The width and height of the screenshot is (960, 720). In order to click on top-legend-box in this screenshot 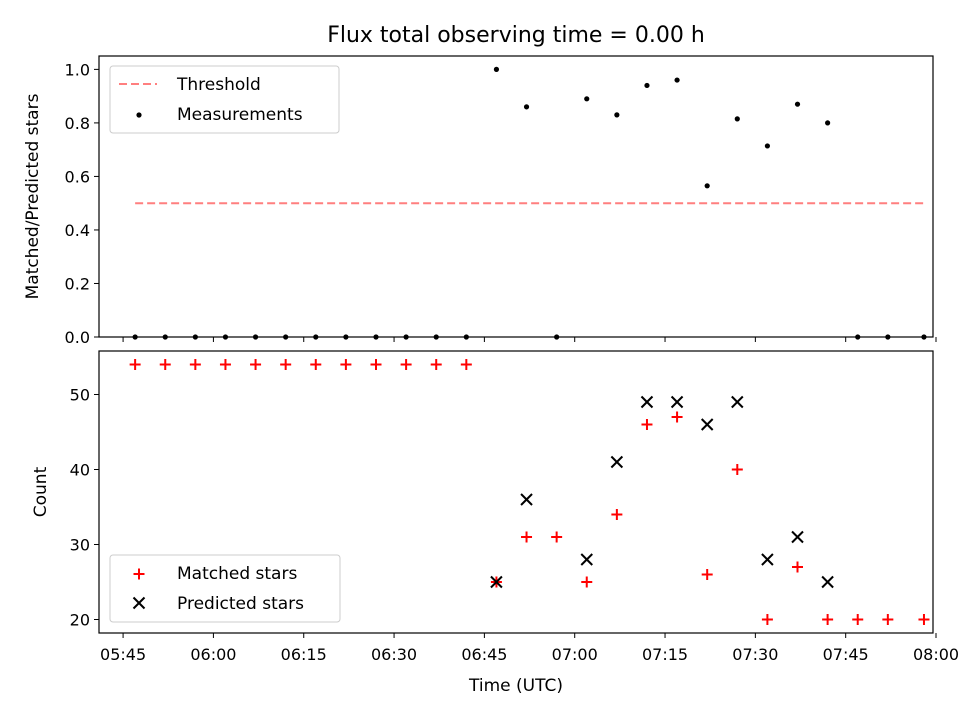, I will do `click(224, 99)`.